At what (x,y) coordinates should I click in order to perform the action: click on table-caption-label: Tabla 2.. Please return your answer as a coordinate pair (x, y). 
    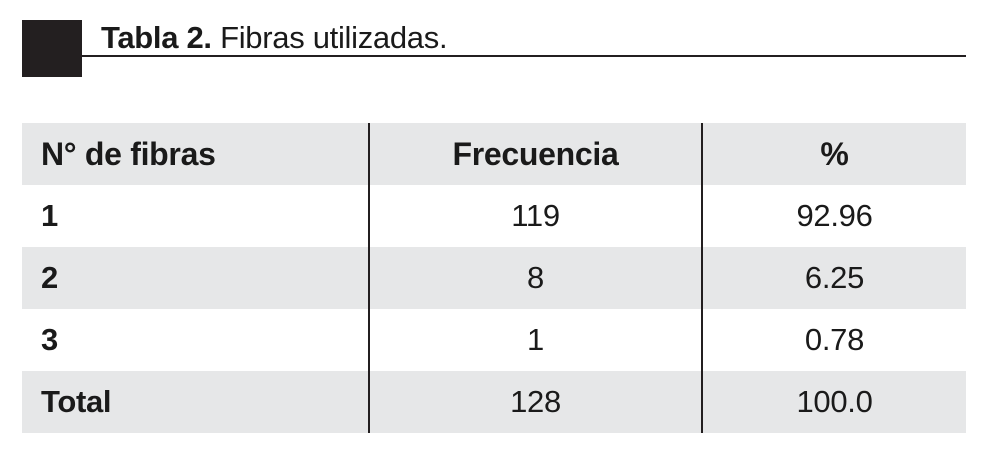
    Looking at the image, I should click on (156, 37).